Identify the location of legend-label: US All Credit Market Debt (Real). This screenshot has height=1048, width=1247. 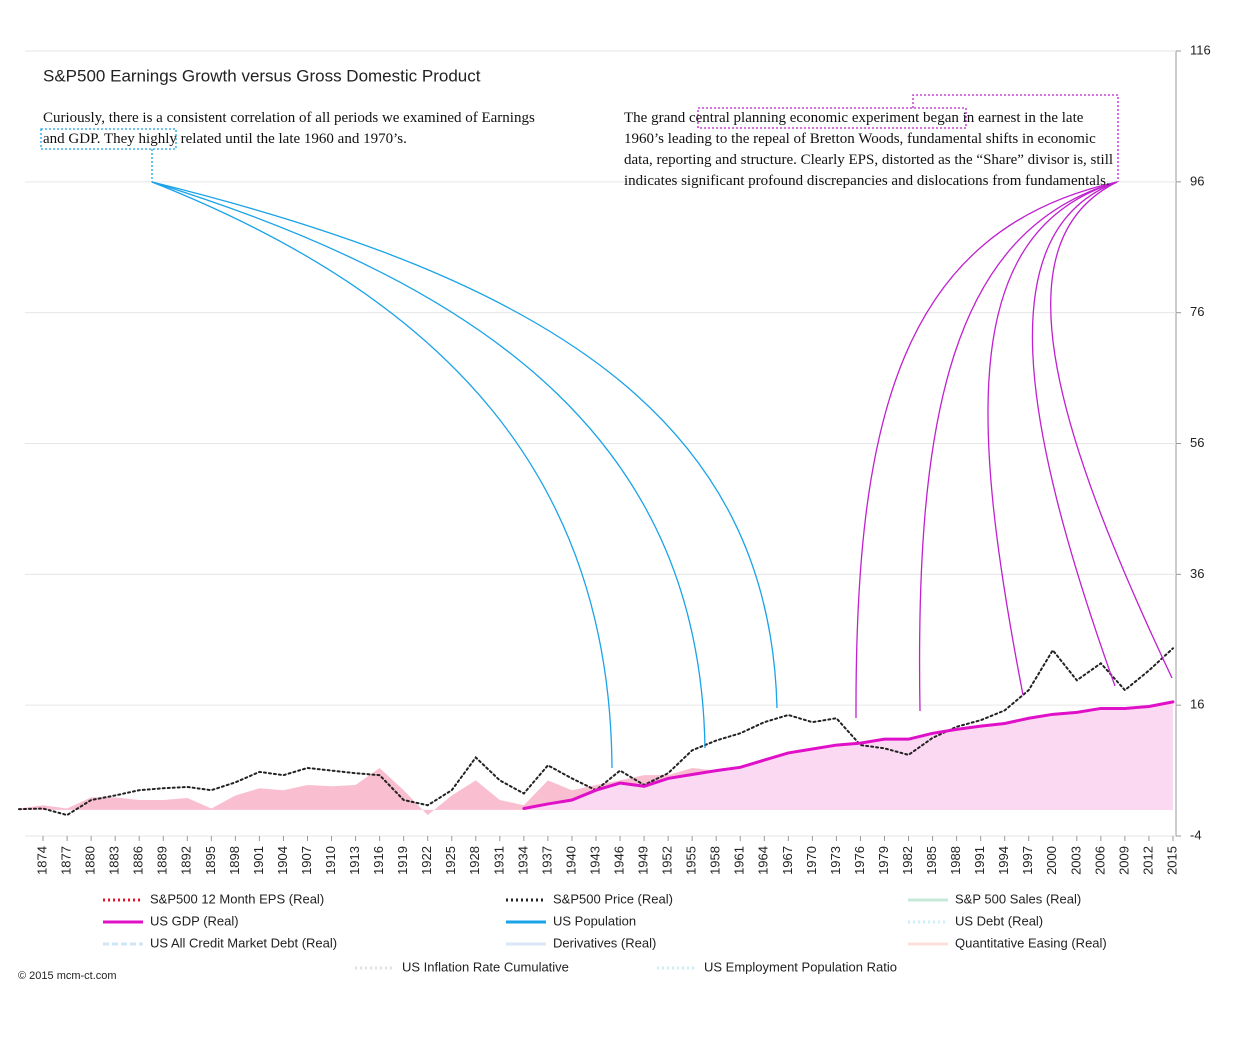
(243, 942).